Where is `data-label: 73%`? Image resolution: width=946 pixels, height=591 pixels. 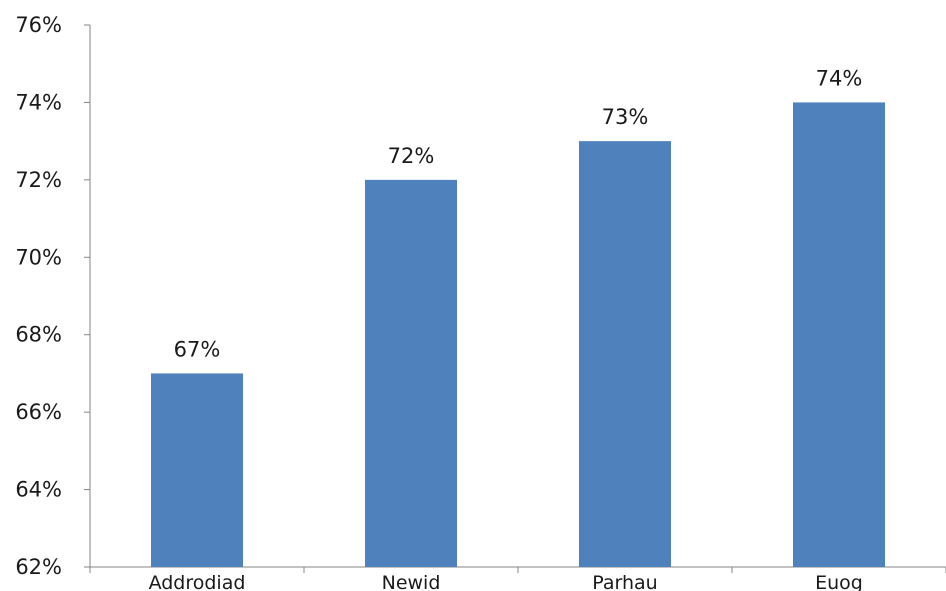
data-label: 73% is located at coordinates (625, 117).